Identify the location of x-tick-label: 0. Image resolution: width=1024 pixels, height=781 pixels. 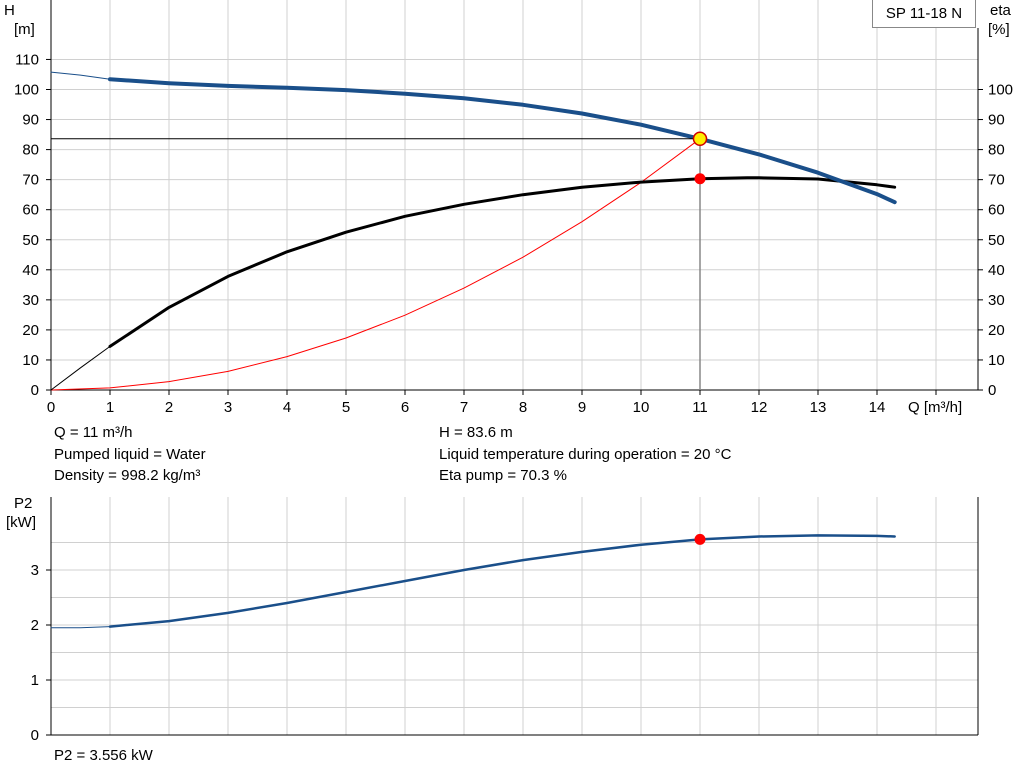
(51, 407).